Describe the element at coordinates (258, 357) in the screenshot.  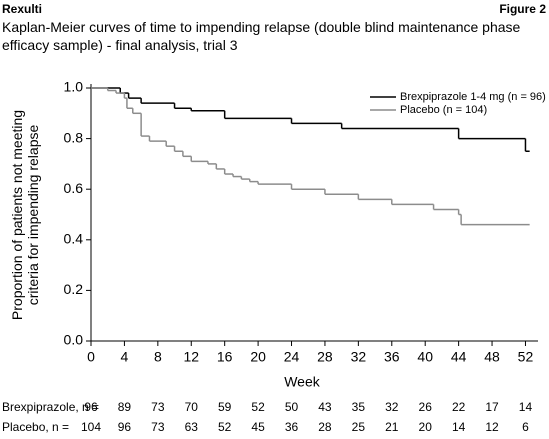
I see `x-tick-label: 20` at that location.